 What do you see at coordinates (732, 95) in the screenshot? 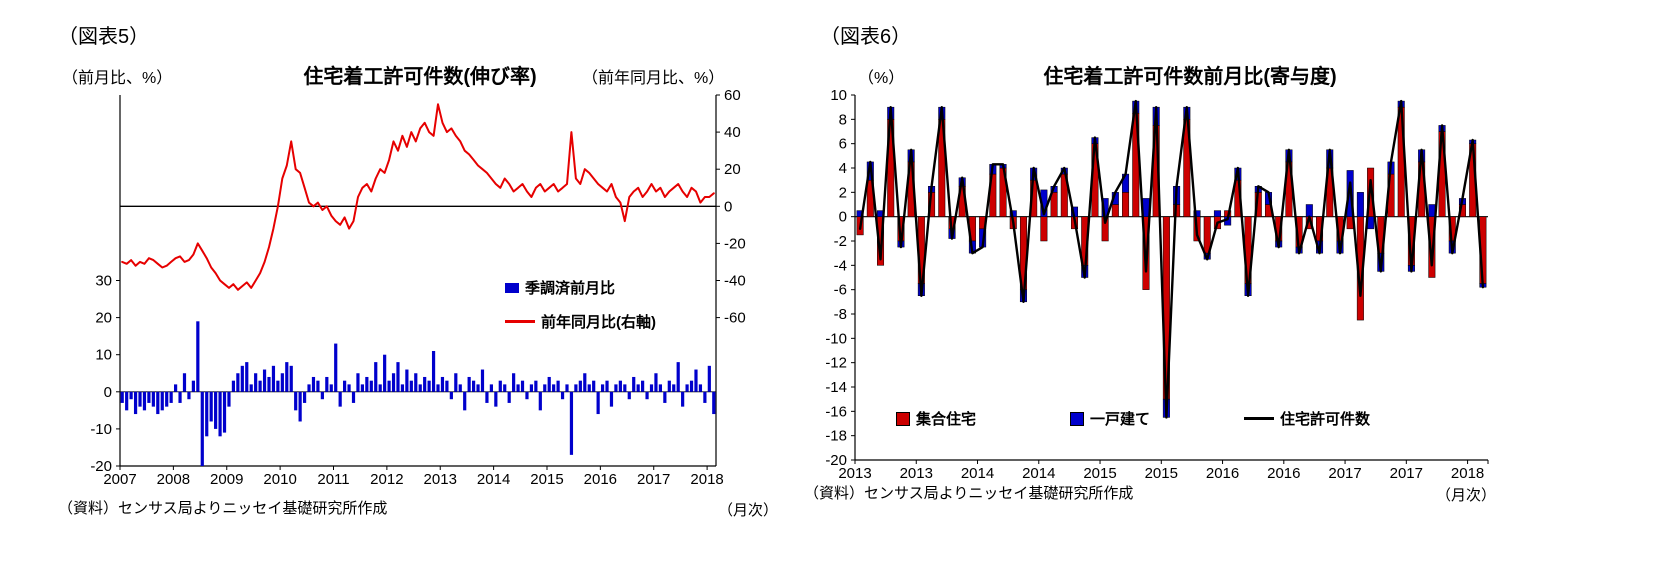
I see `svg-text: 60` at bounding box center [732, 95].